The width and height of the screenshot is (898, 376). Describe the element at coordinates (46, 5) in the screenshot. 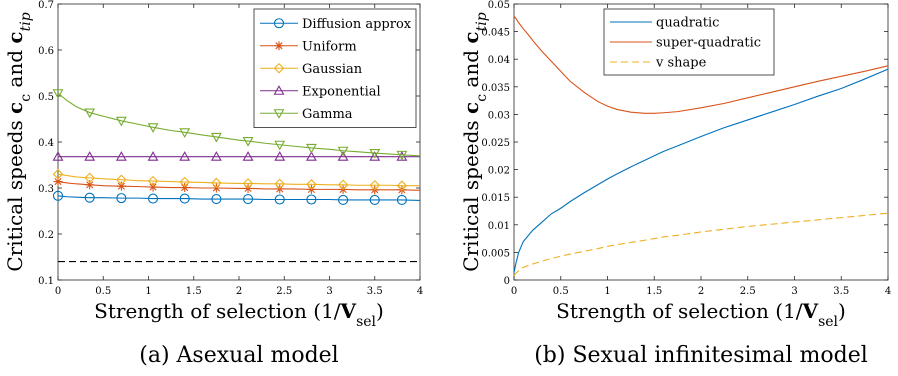

I see `y-tick-label: 0.7` at that location.